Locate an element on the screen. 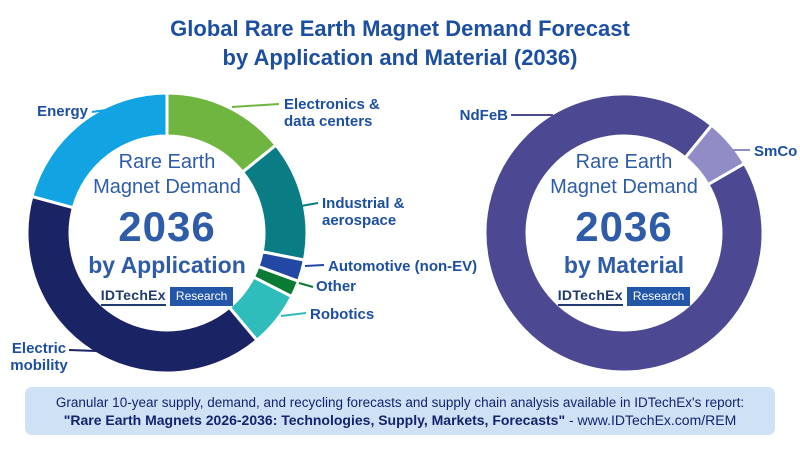  slice-energy is located at coordinates (99, 150).